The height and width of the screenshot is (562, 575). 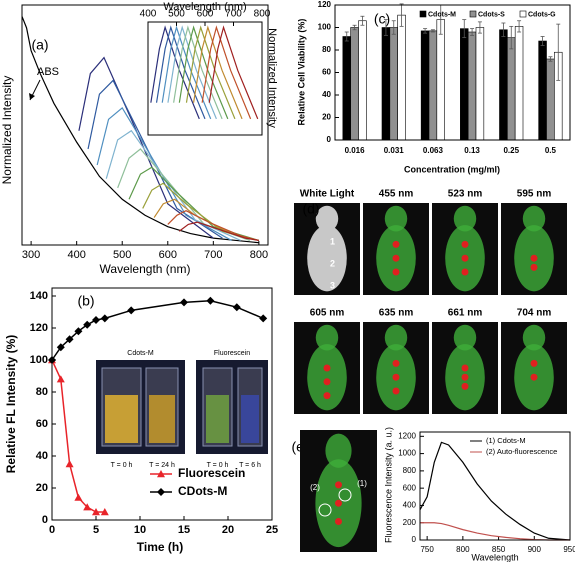 I want to click on legend-label: Cdots-G, so click(x=542, y=14).